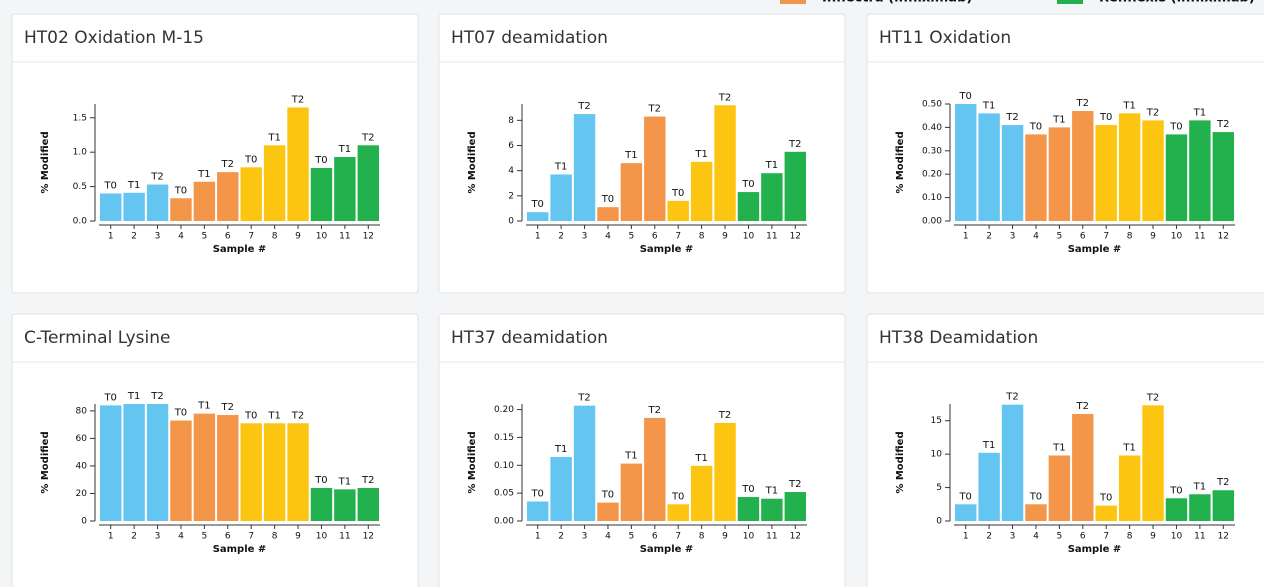 This screenshot has width=1264, height=587. I want to click on y-tick-label: 6, so click(511, 146).